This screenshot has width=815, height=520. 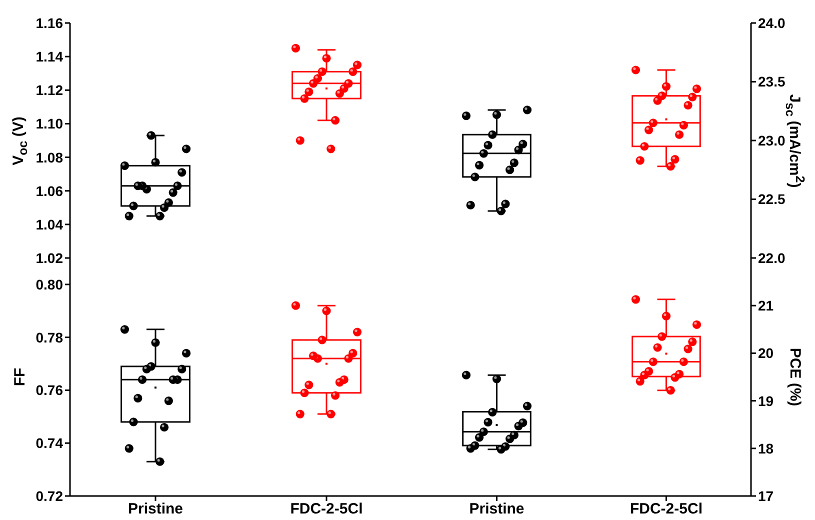 I want to click on y-tick-label: 0.78, so click(x=50, y=337).